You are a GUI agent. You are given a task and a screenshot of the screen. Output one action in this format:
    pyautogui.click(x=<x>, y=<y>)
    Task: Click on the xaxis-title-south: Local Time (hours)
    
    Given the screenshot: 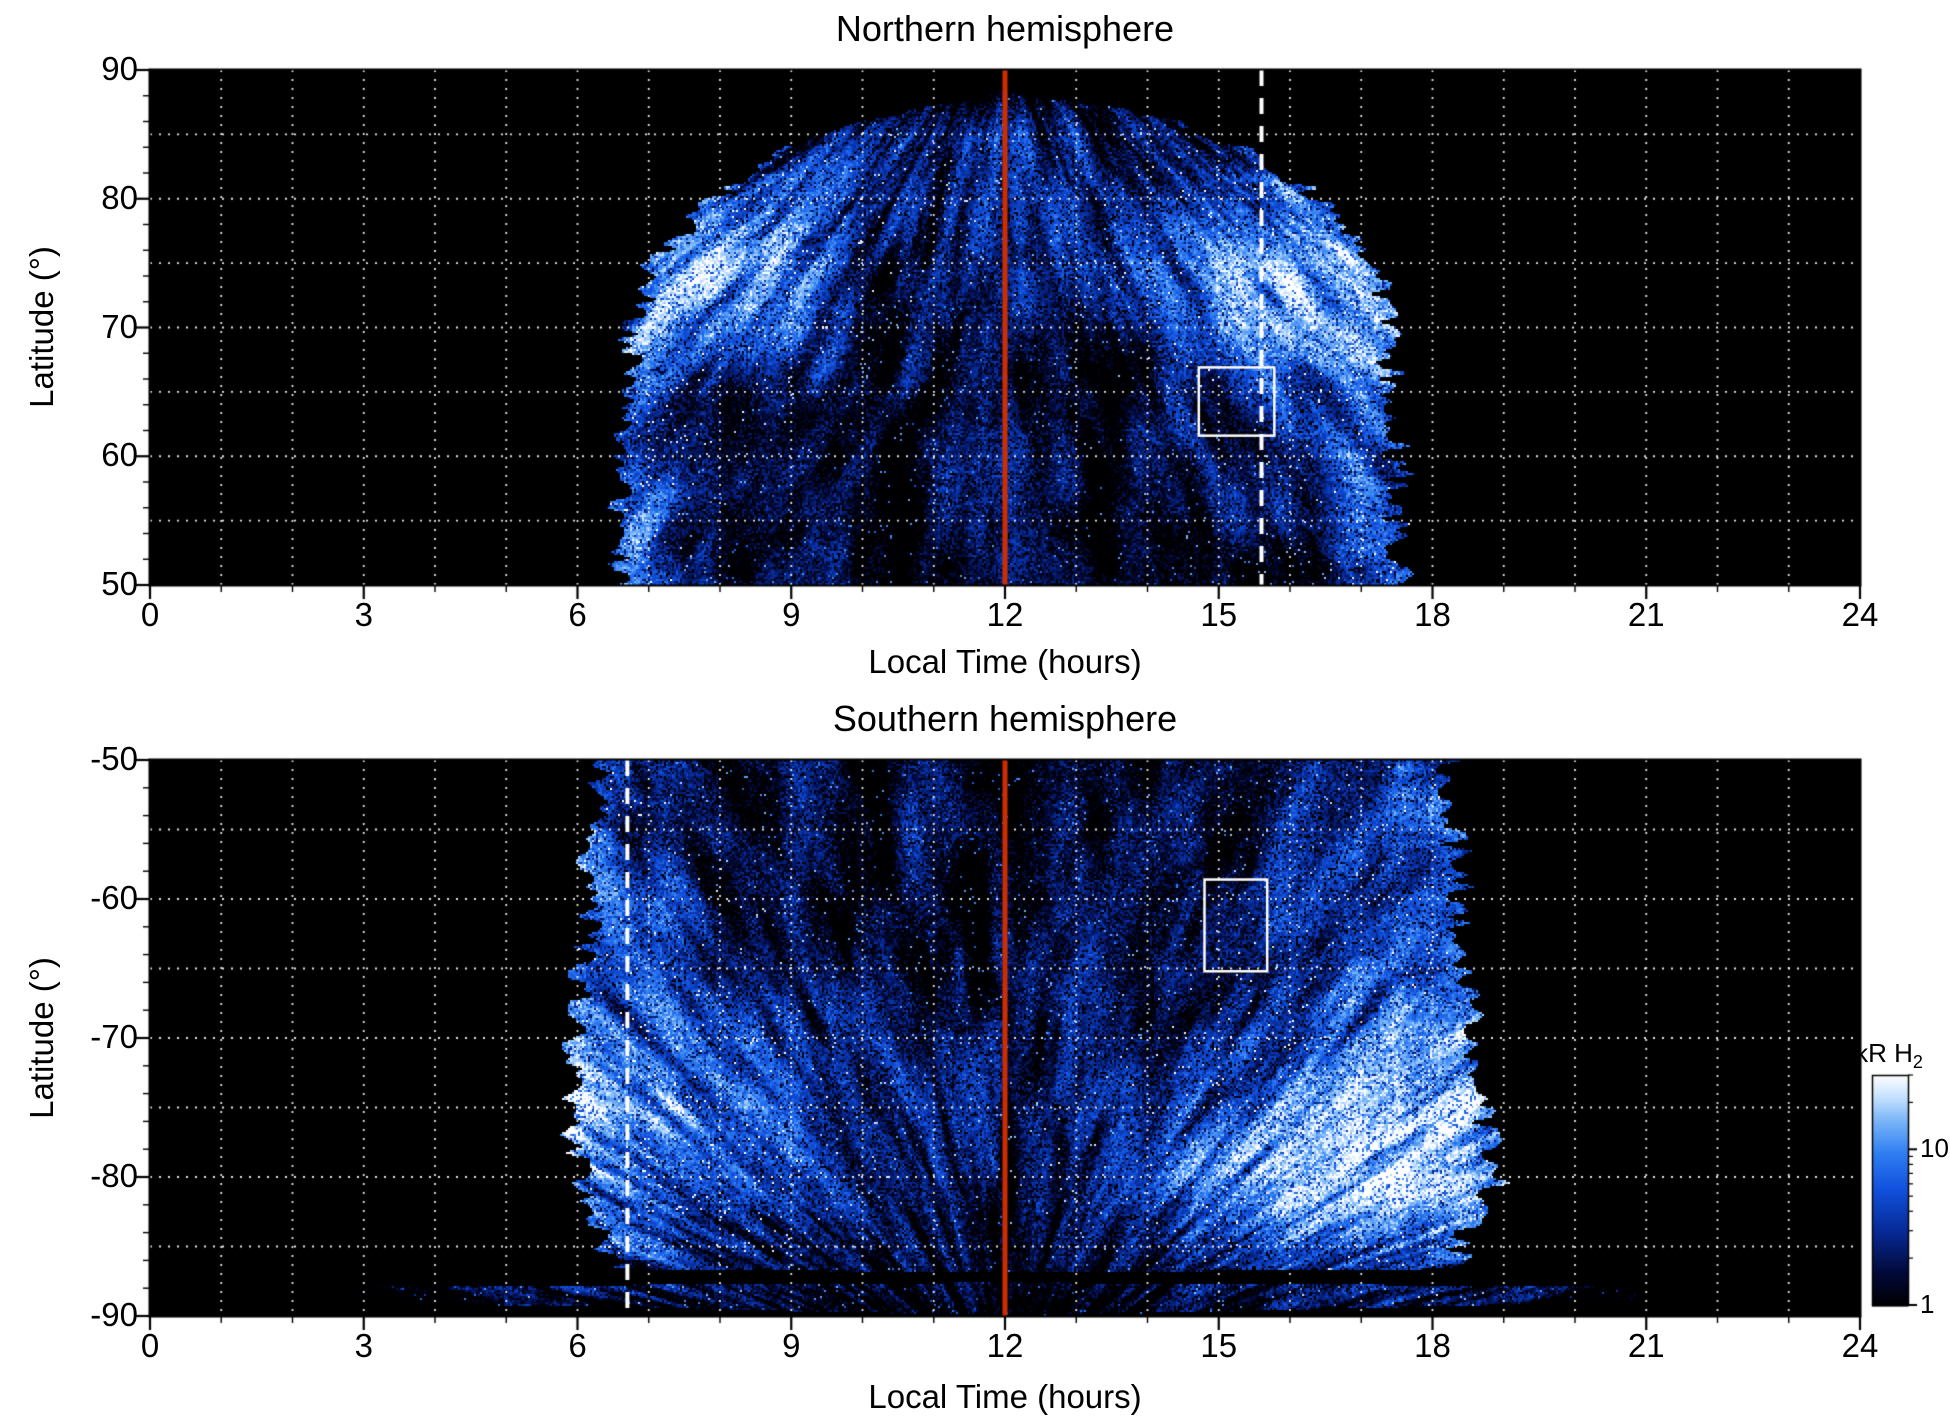 What is the action you would take?
    pyautogui.click(x=1005, y=1396)
    